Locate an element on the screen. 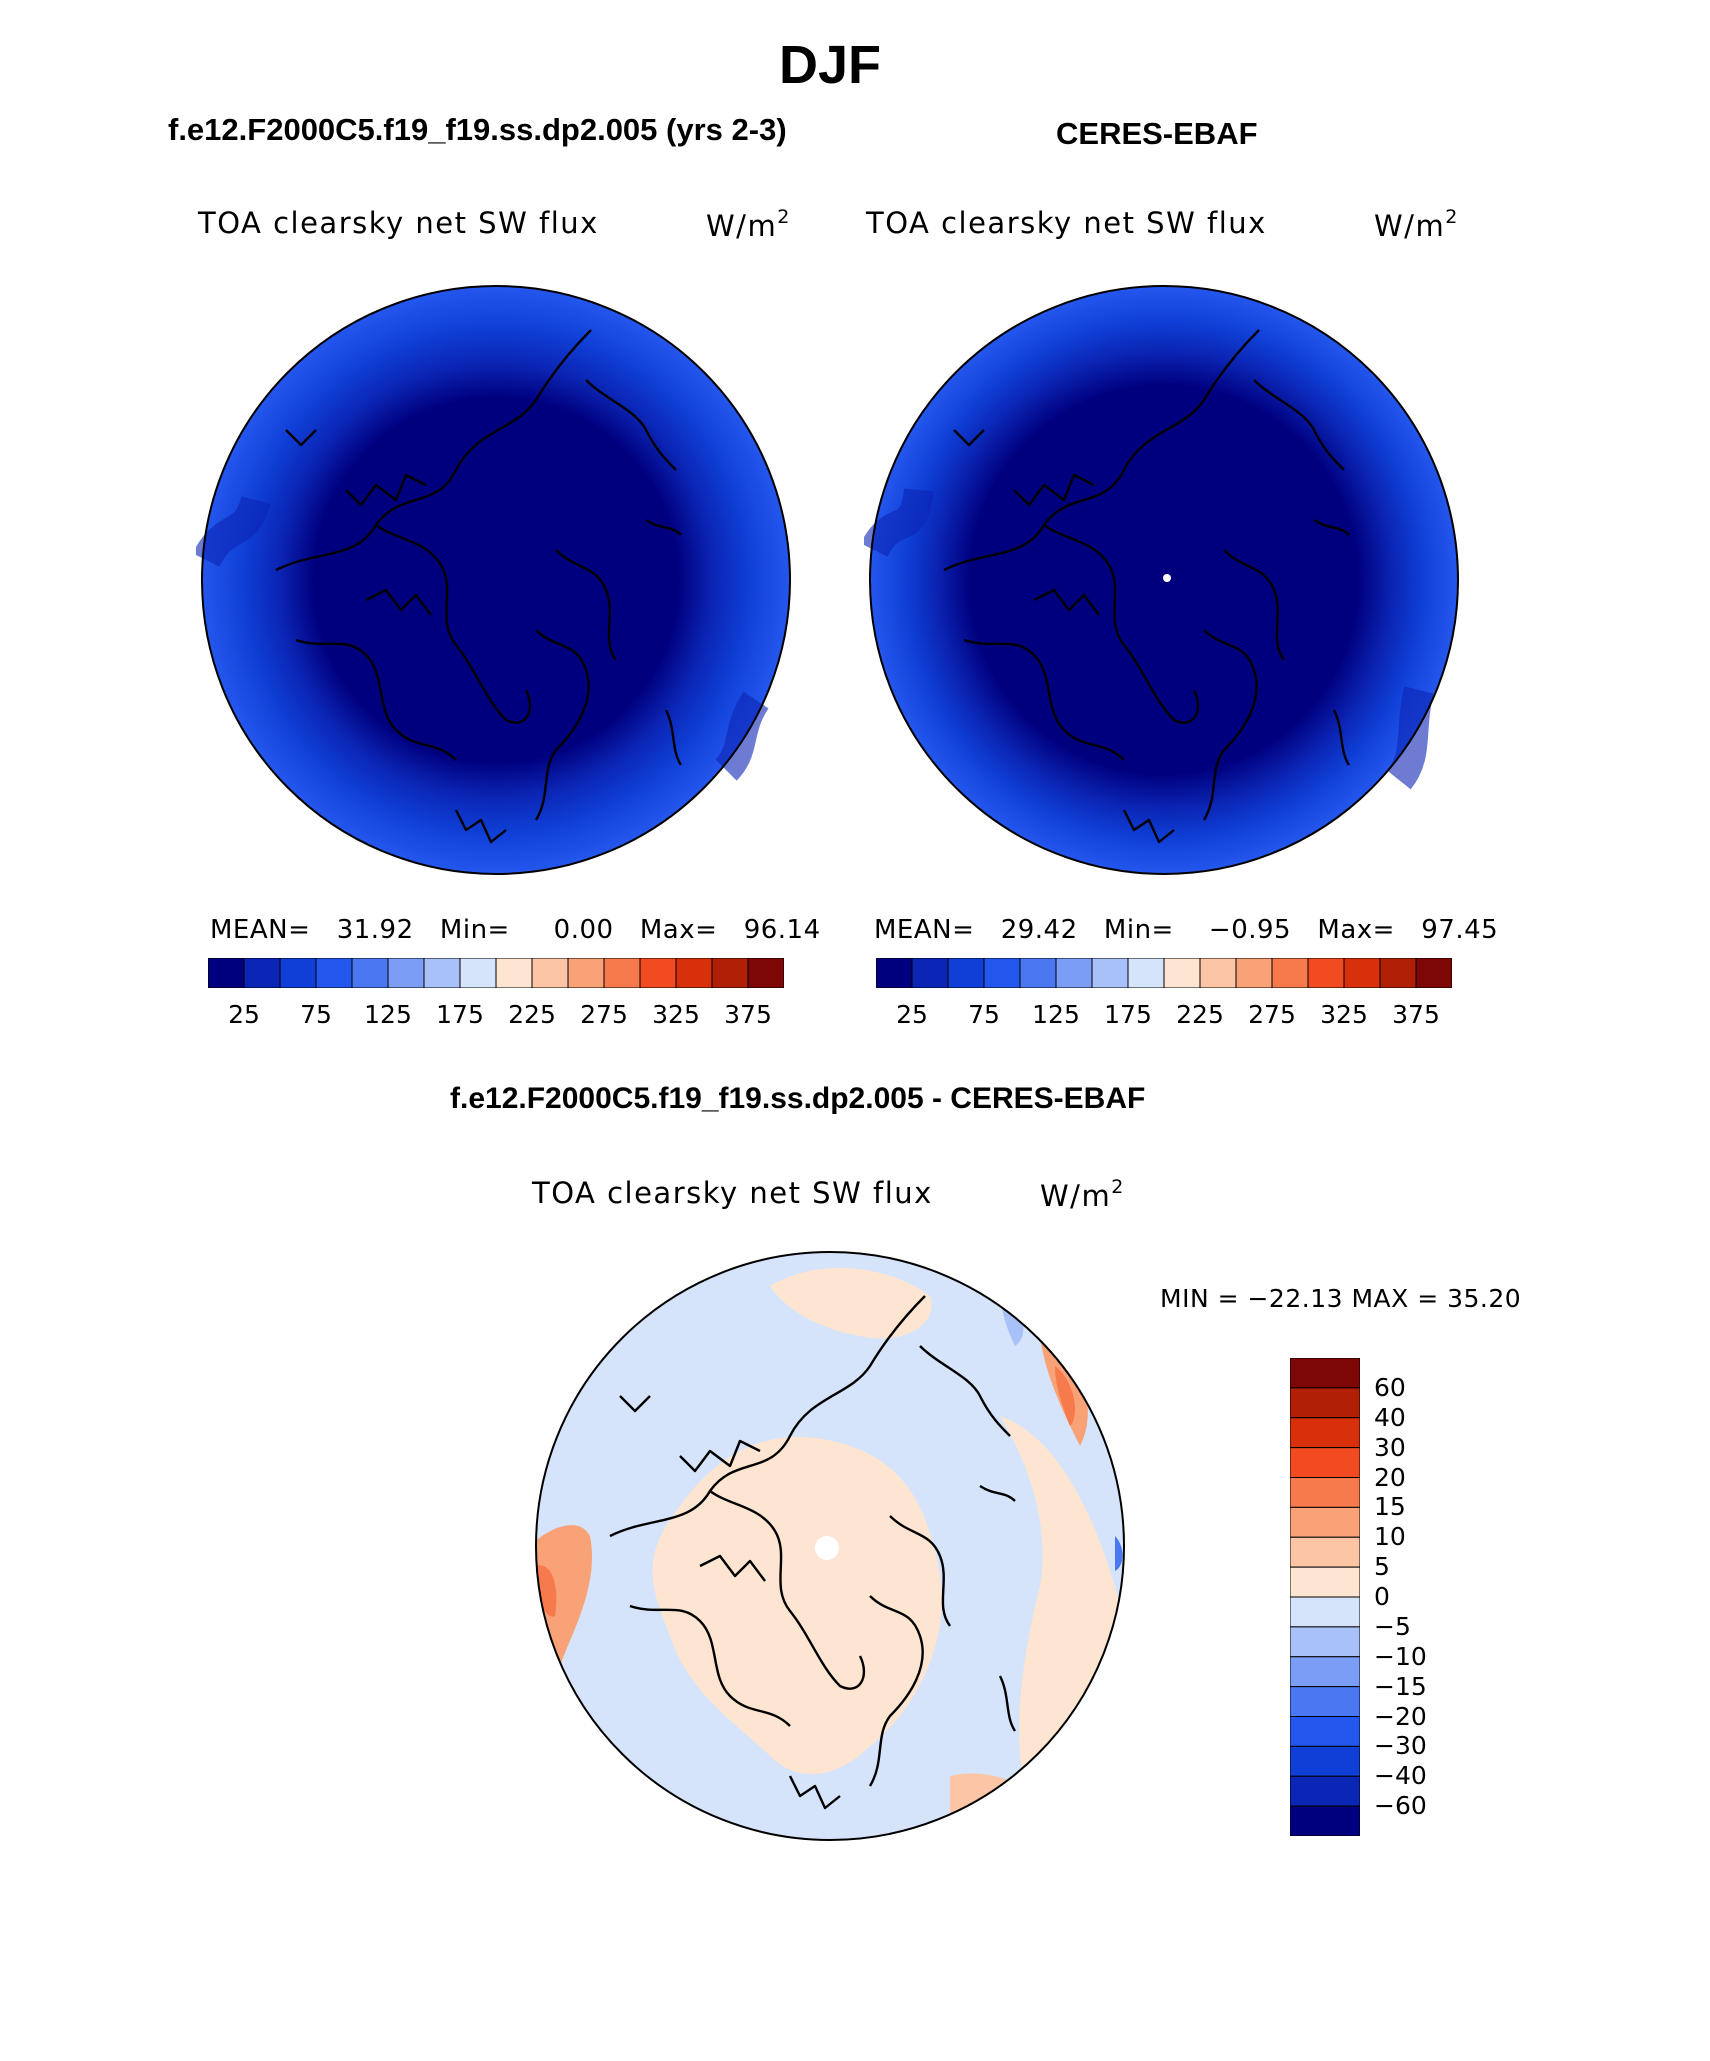 Image resolution: width=1710 pixels, height=2061 pixels. colorbar-label: 15 is located at coordinates (1390, 1507).